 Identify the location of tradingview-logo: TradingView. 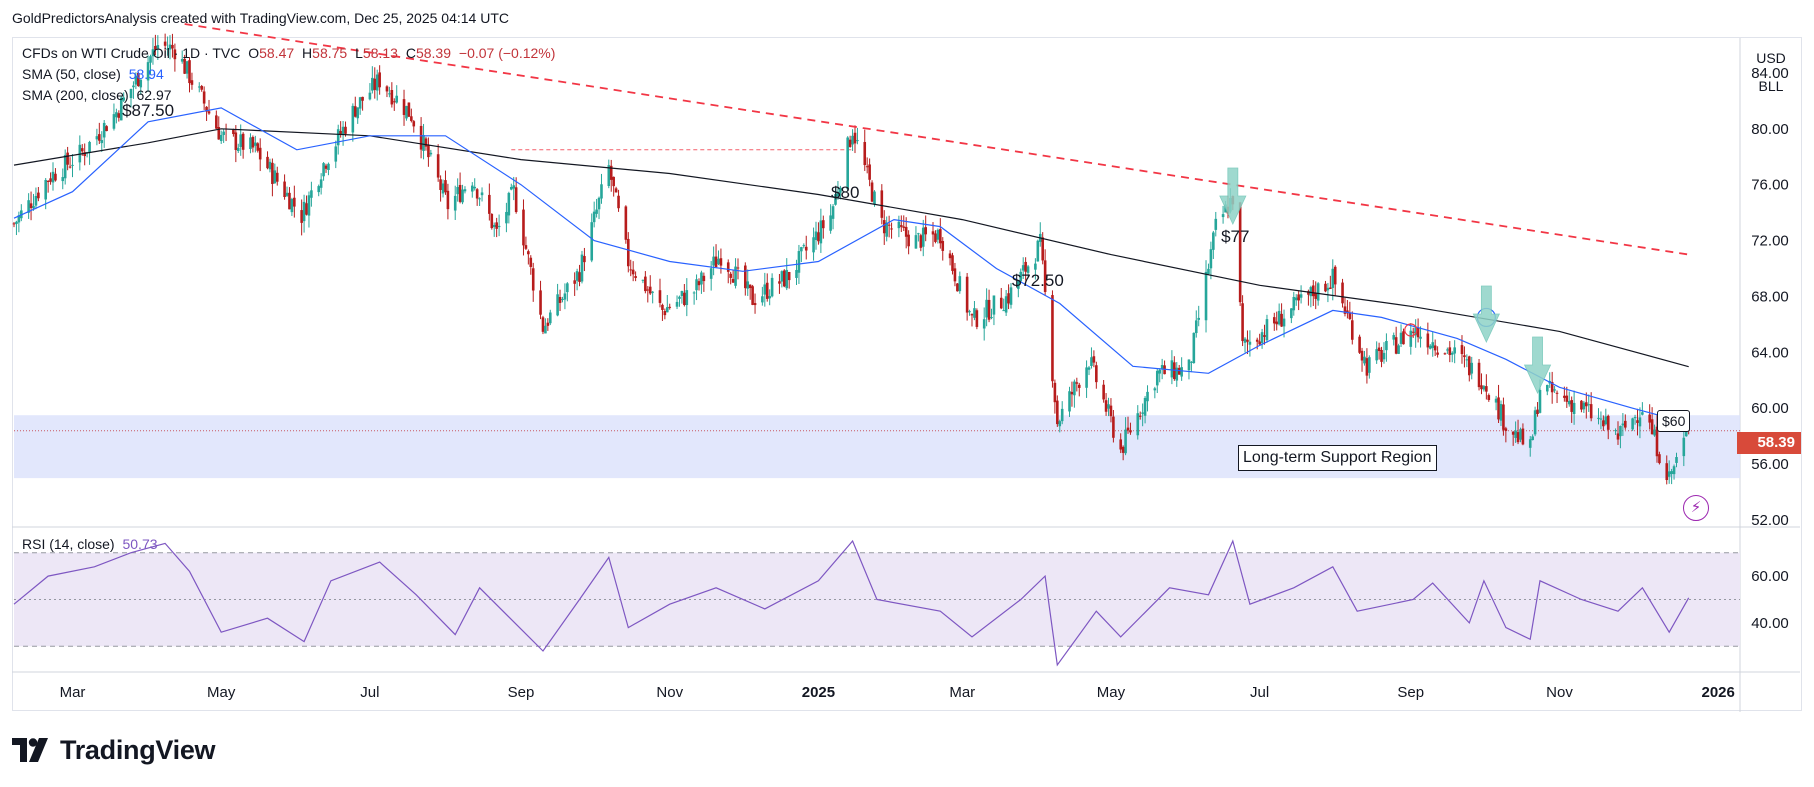
(114, 750).